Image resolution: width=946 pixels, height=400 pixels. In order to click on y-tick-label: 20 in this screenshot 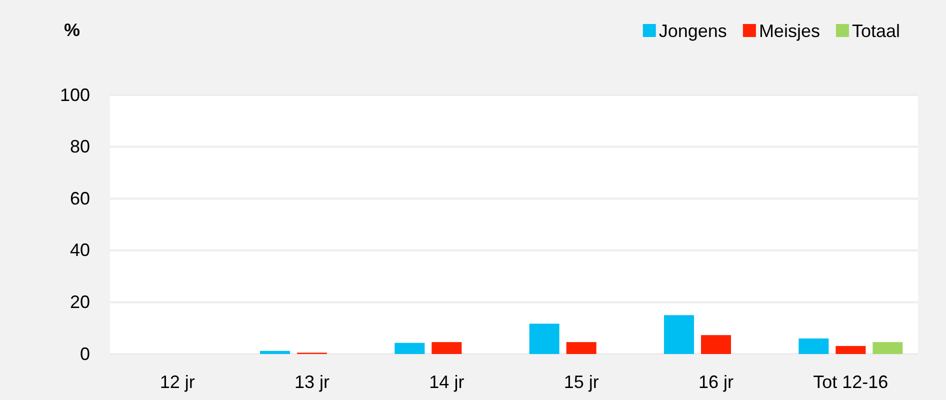, I will do `click(80, 302)`.